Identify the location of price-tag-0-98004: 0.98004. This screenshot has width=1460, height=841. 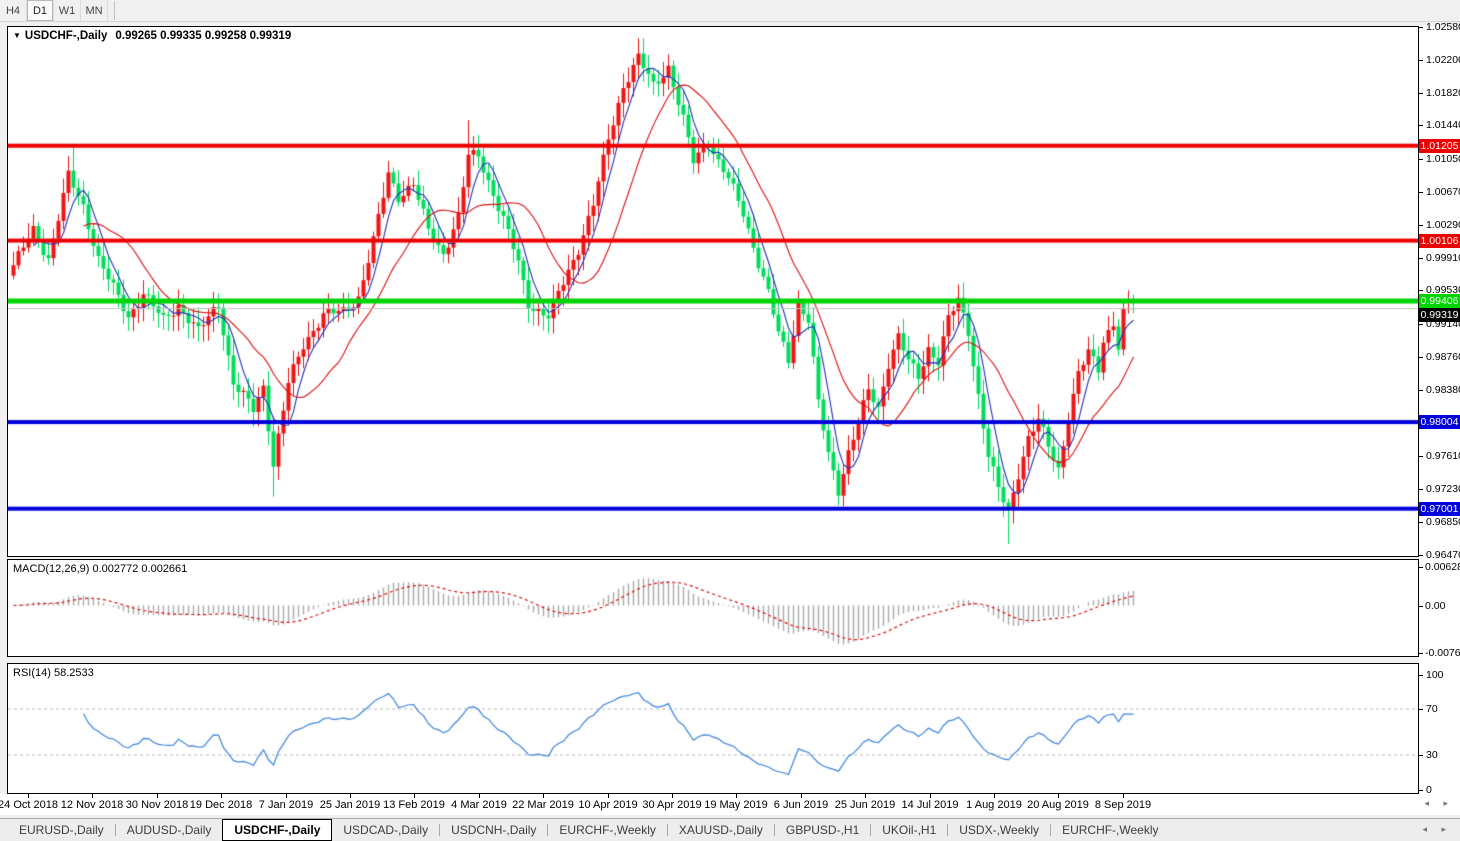
(1439, 422).